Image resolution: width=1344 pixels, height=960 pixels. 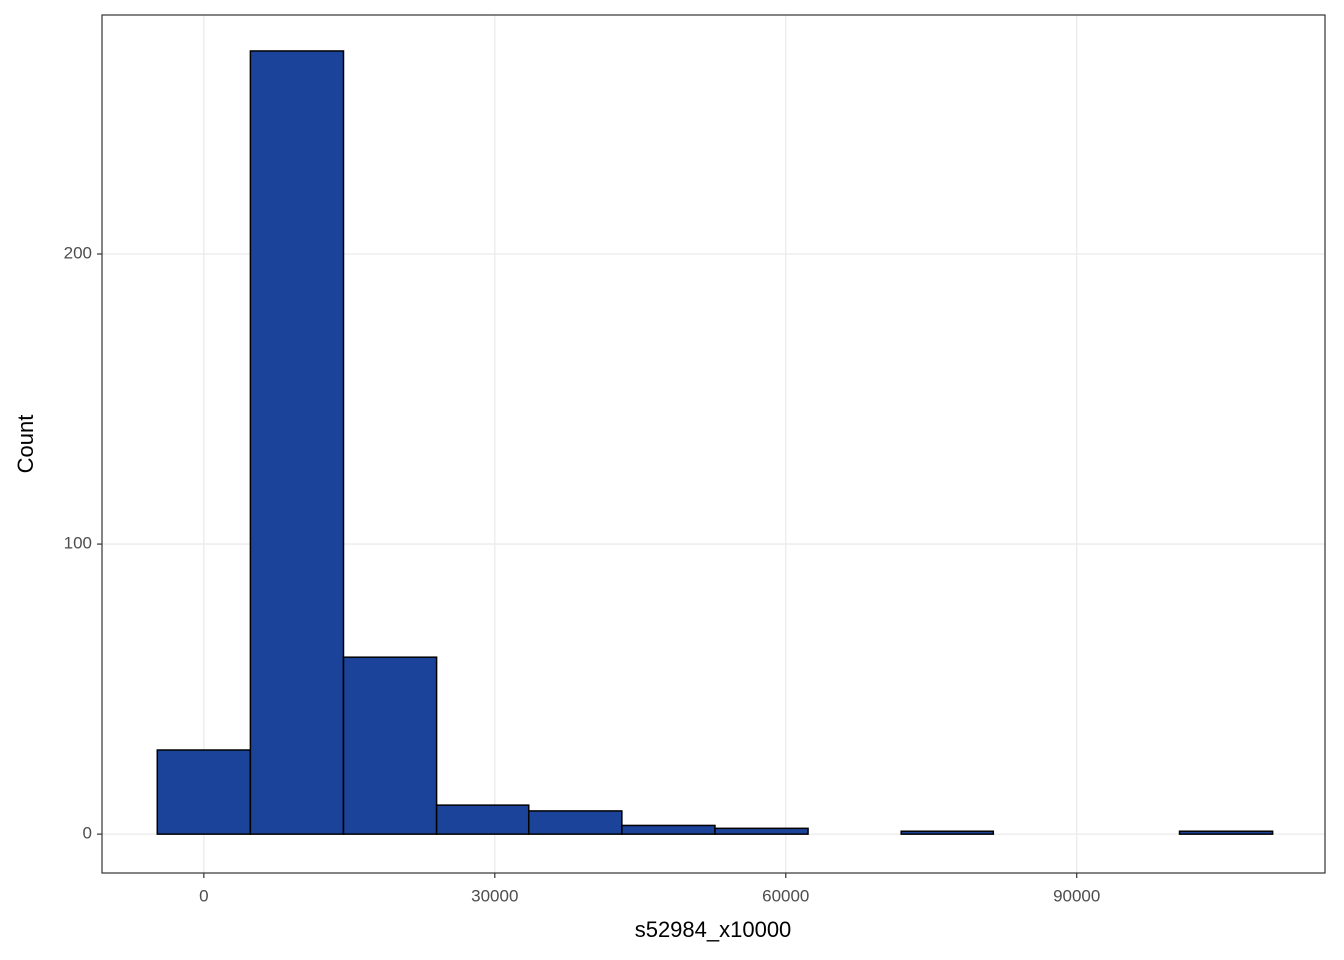 I want to click on x-tick-label: 60000, so click(x=785, y=895).